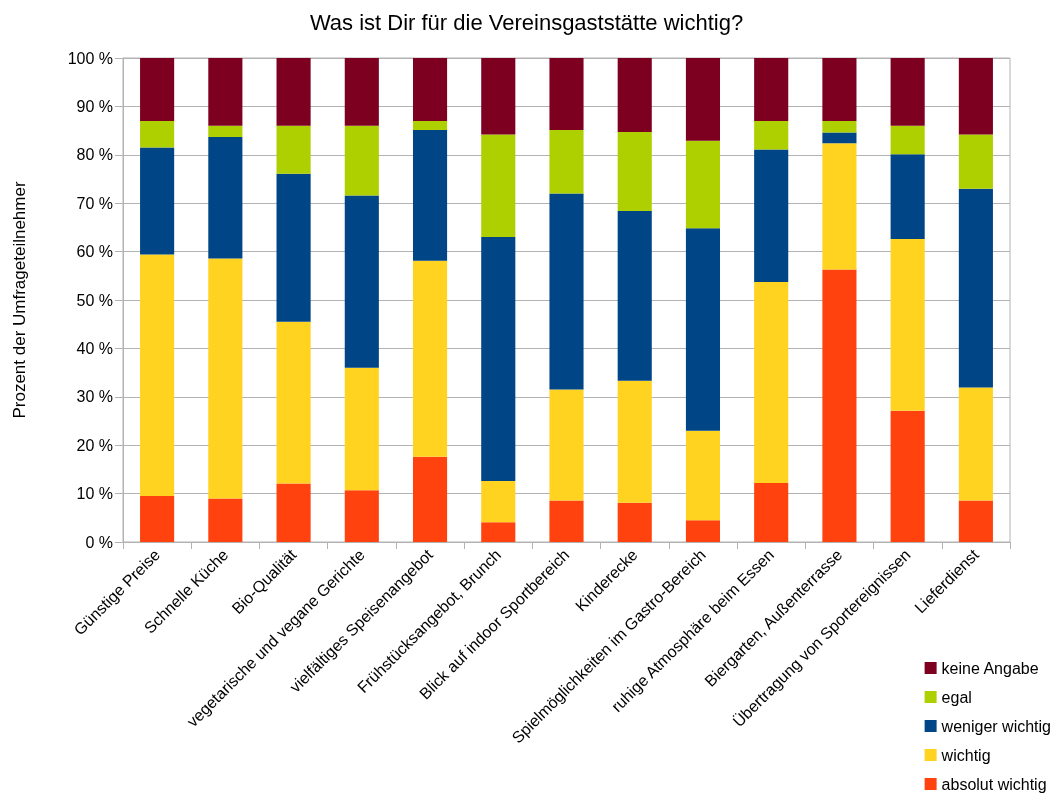 This screenshot has height=794, width=1053. I want to click on y-tick-label: 40 %, so click(94, 348).